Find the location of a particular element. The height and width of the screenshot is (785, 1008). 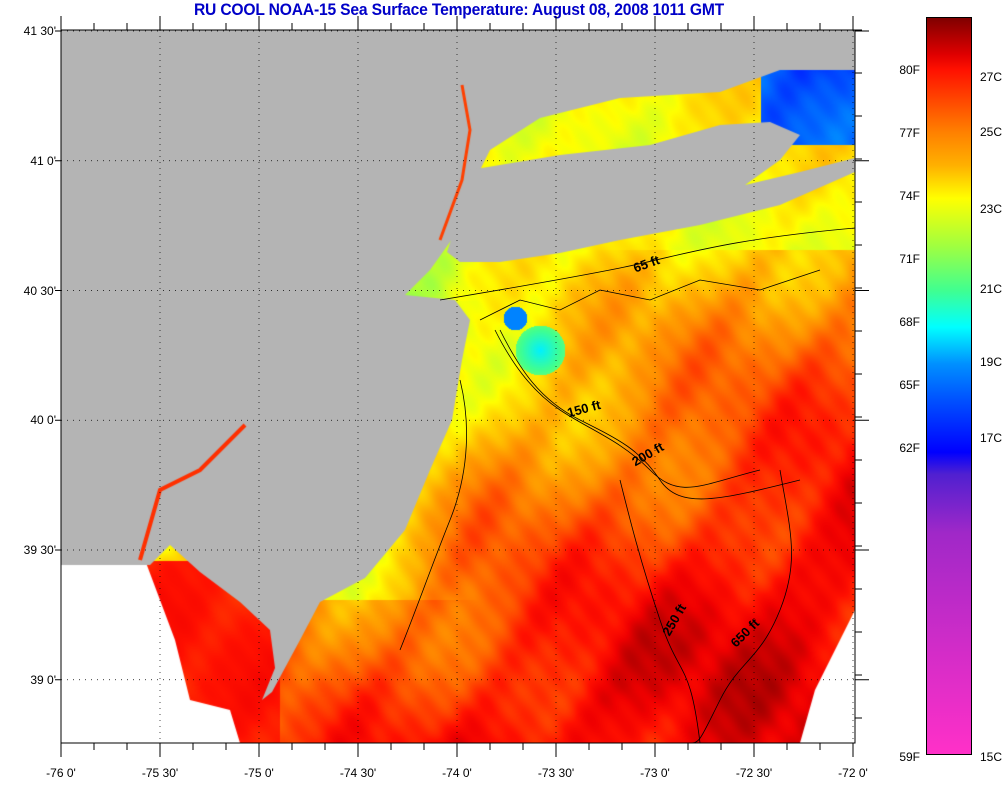

lon-tick-label: -76 0' is located at coordinates (61, 773).